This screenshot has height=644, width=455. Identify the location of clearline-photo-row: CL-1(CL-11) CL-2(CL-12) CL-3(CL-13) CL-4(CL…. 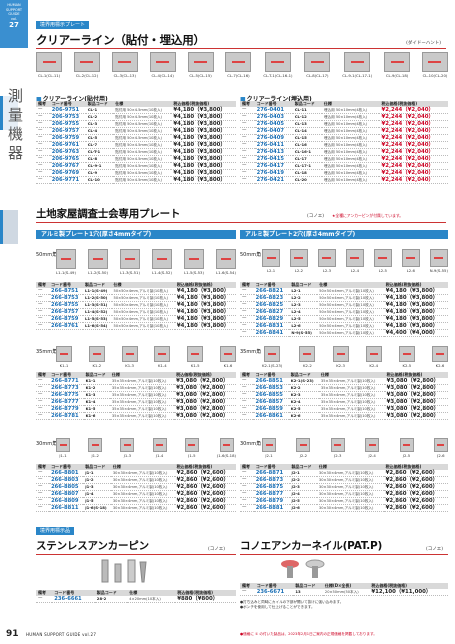
(242, 65).